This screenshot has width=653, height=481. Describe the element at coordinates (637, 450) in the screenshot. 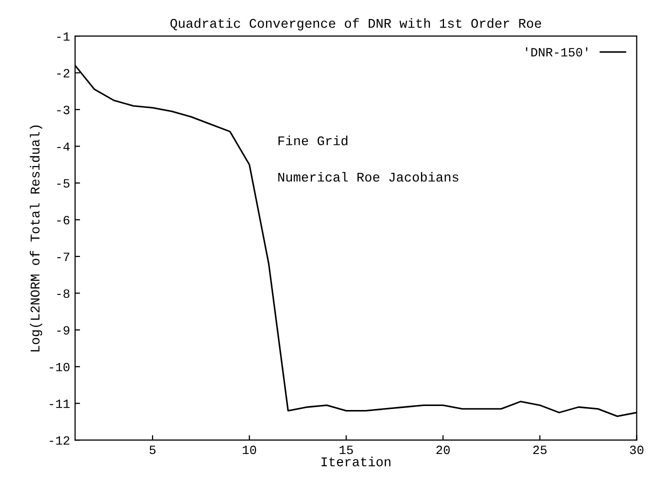

I see `x-tick-label: 30` at that location.